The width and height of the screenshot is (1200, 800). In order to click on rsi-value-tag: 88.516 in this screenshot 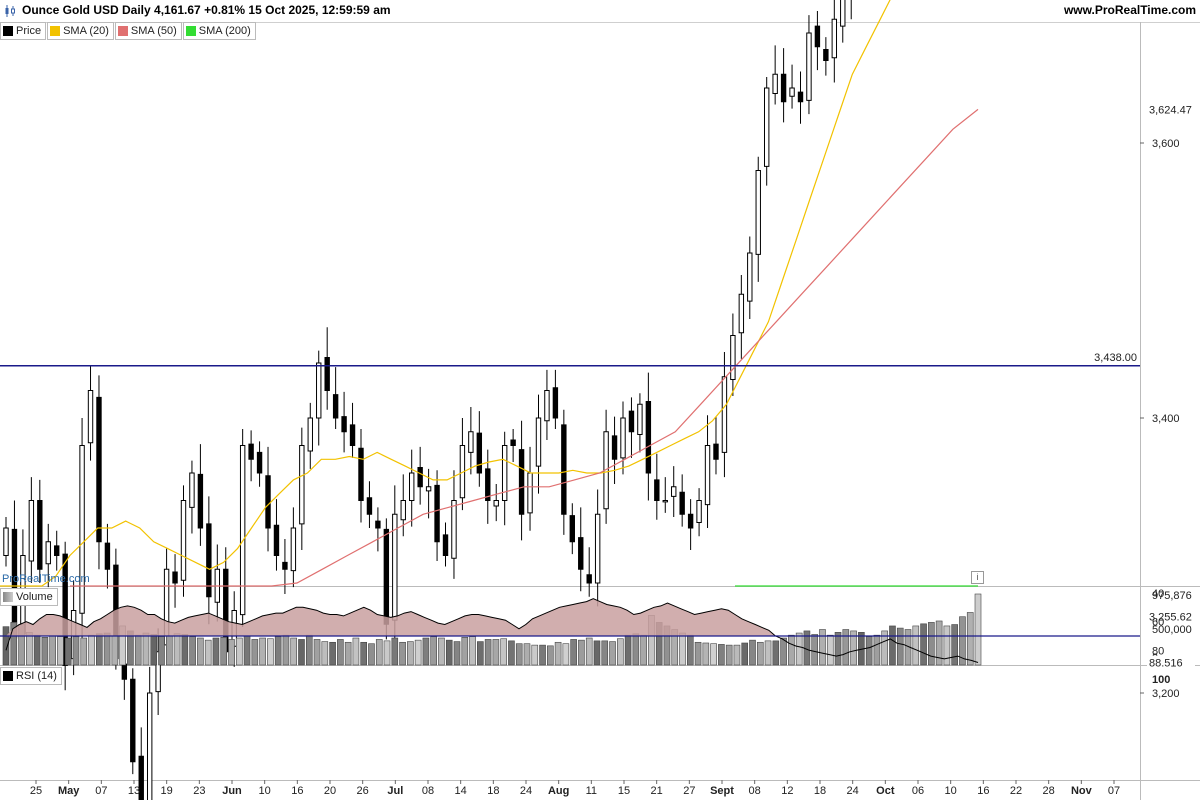, I will do `click(1166, 664)`.